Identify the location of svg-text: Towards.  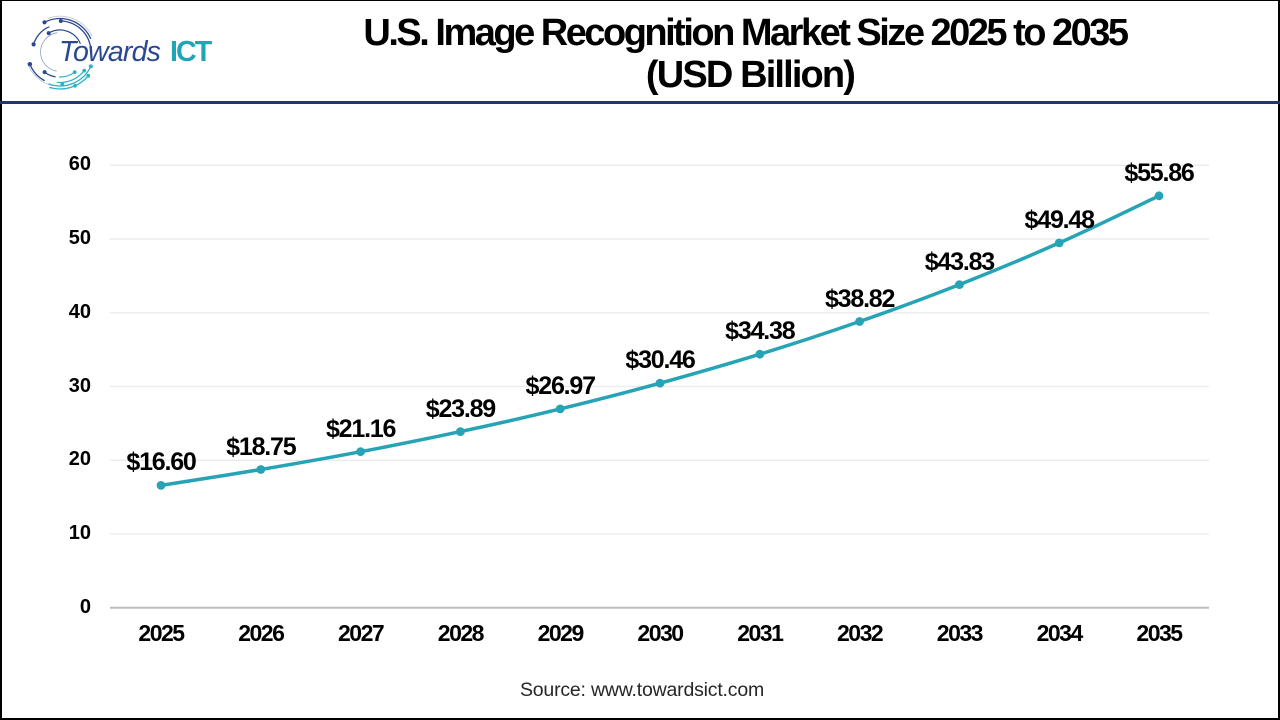
(110, 52).